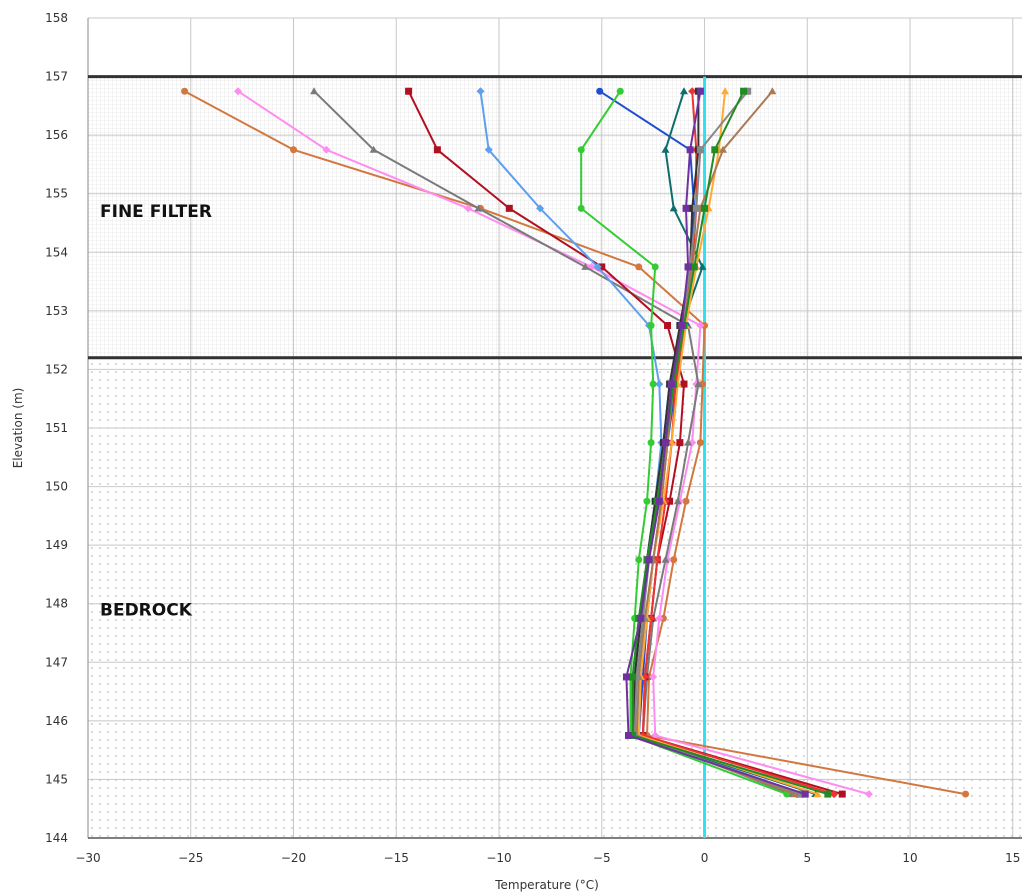 Image resolution: width=1022 pixels, height=895 pixels. Describe the element at coordinates (396, 858) in the screenshot. I see `x-tick-label: −15` at that location.